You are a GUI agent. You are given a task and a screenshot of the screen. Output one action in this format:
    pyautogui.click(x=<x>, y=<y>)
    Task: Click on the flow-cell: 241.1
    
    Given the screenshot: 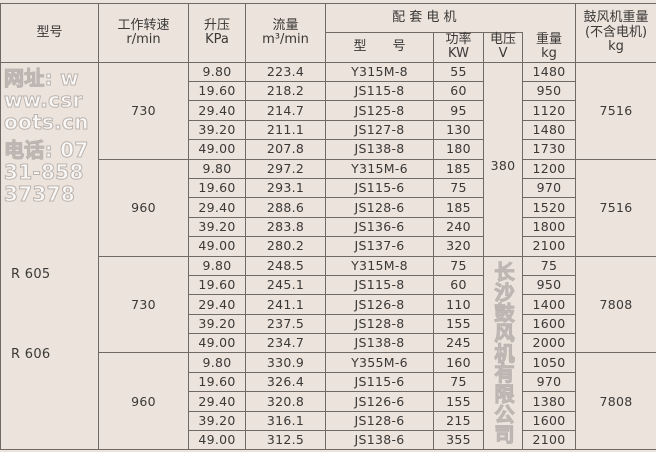 What is the action you would take?
    pyautogui.click(x=285, y=304)
    